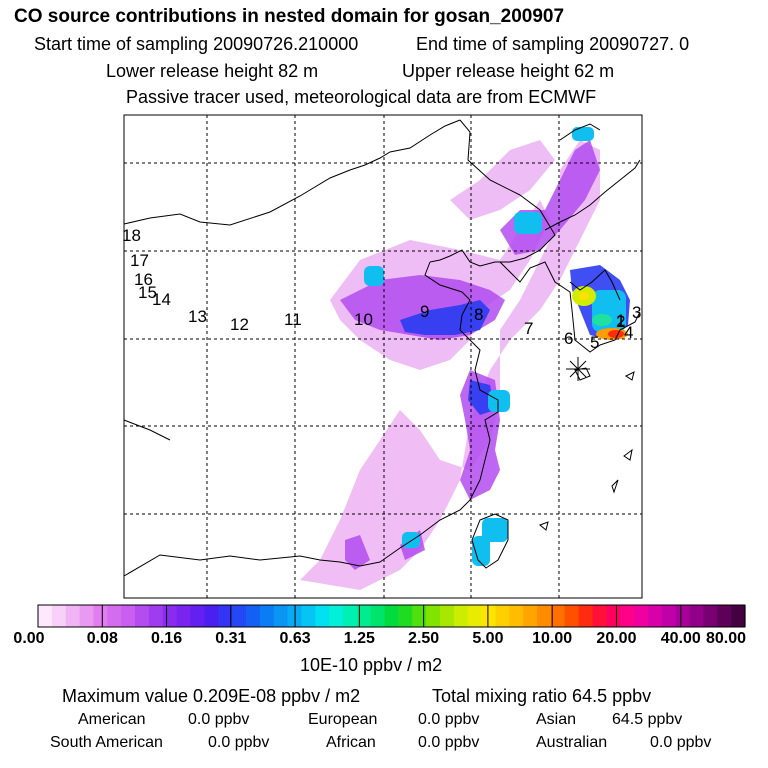 The height and width of the screenshot is (768, 768). What do you see at coordinates (594, 342) in the screenshot?
I see `region-label: 5` at bounding box center [594, 342].